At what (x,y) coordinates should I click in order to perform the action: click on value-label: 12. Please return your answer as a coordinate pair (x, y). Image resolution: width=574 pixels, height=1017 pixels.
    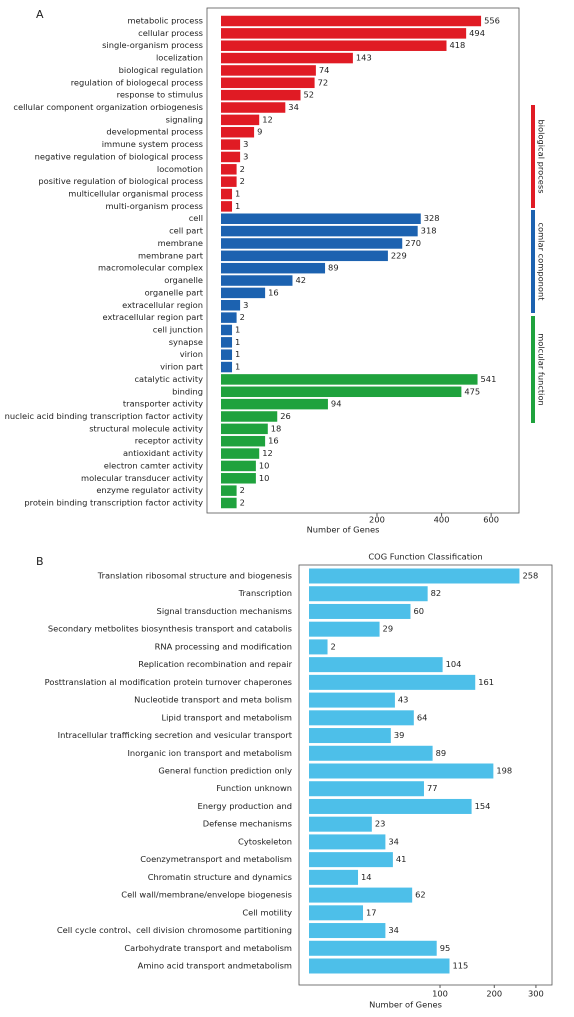
    Looking at the image, I should click on (267, 453).